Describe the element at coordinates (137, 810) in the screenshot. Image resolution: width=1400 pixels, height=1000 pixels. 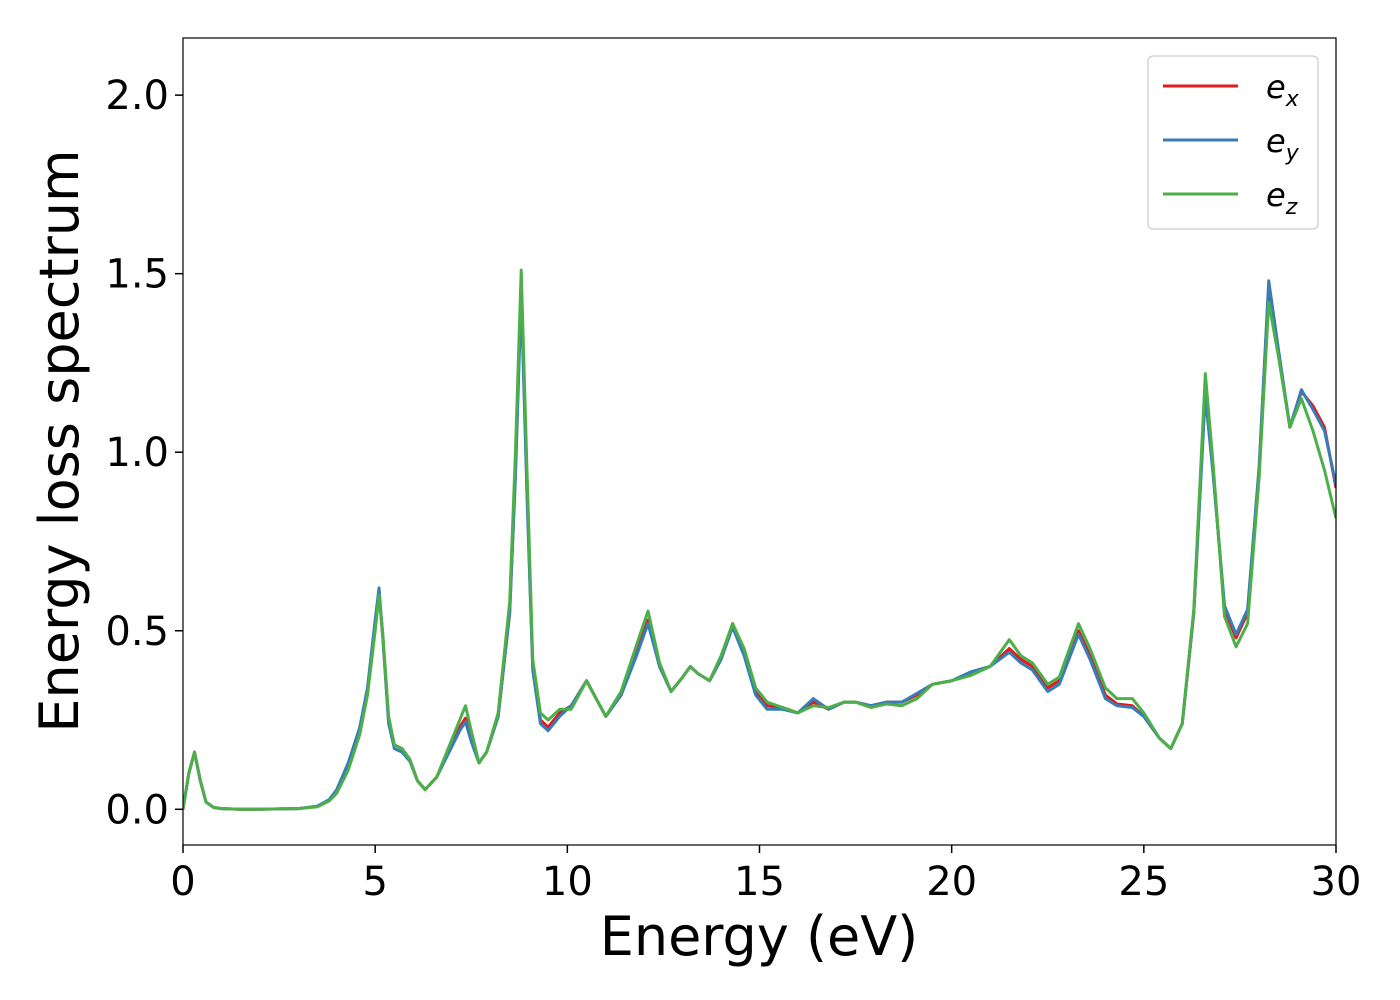
I see `y-tick-label: 0.0` at that location.